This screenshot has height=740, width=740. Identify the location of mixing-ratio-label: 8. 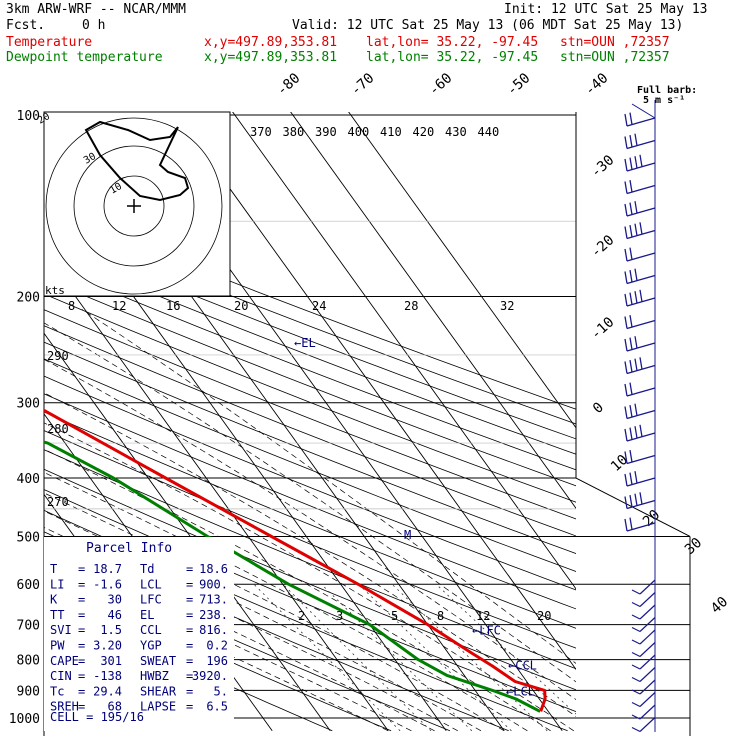
(440, 616).